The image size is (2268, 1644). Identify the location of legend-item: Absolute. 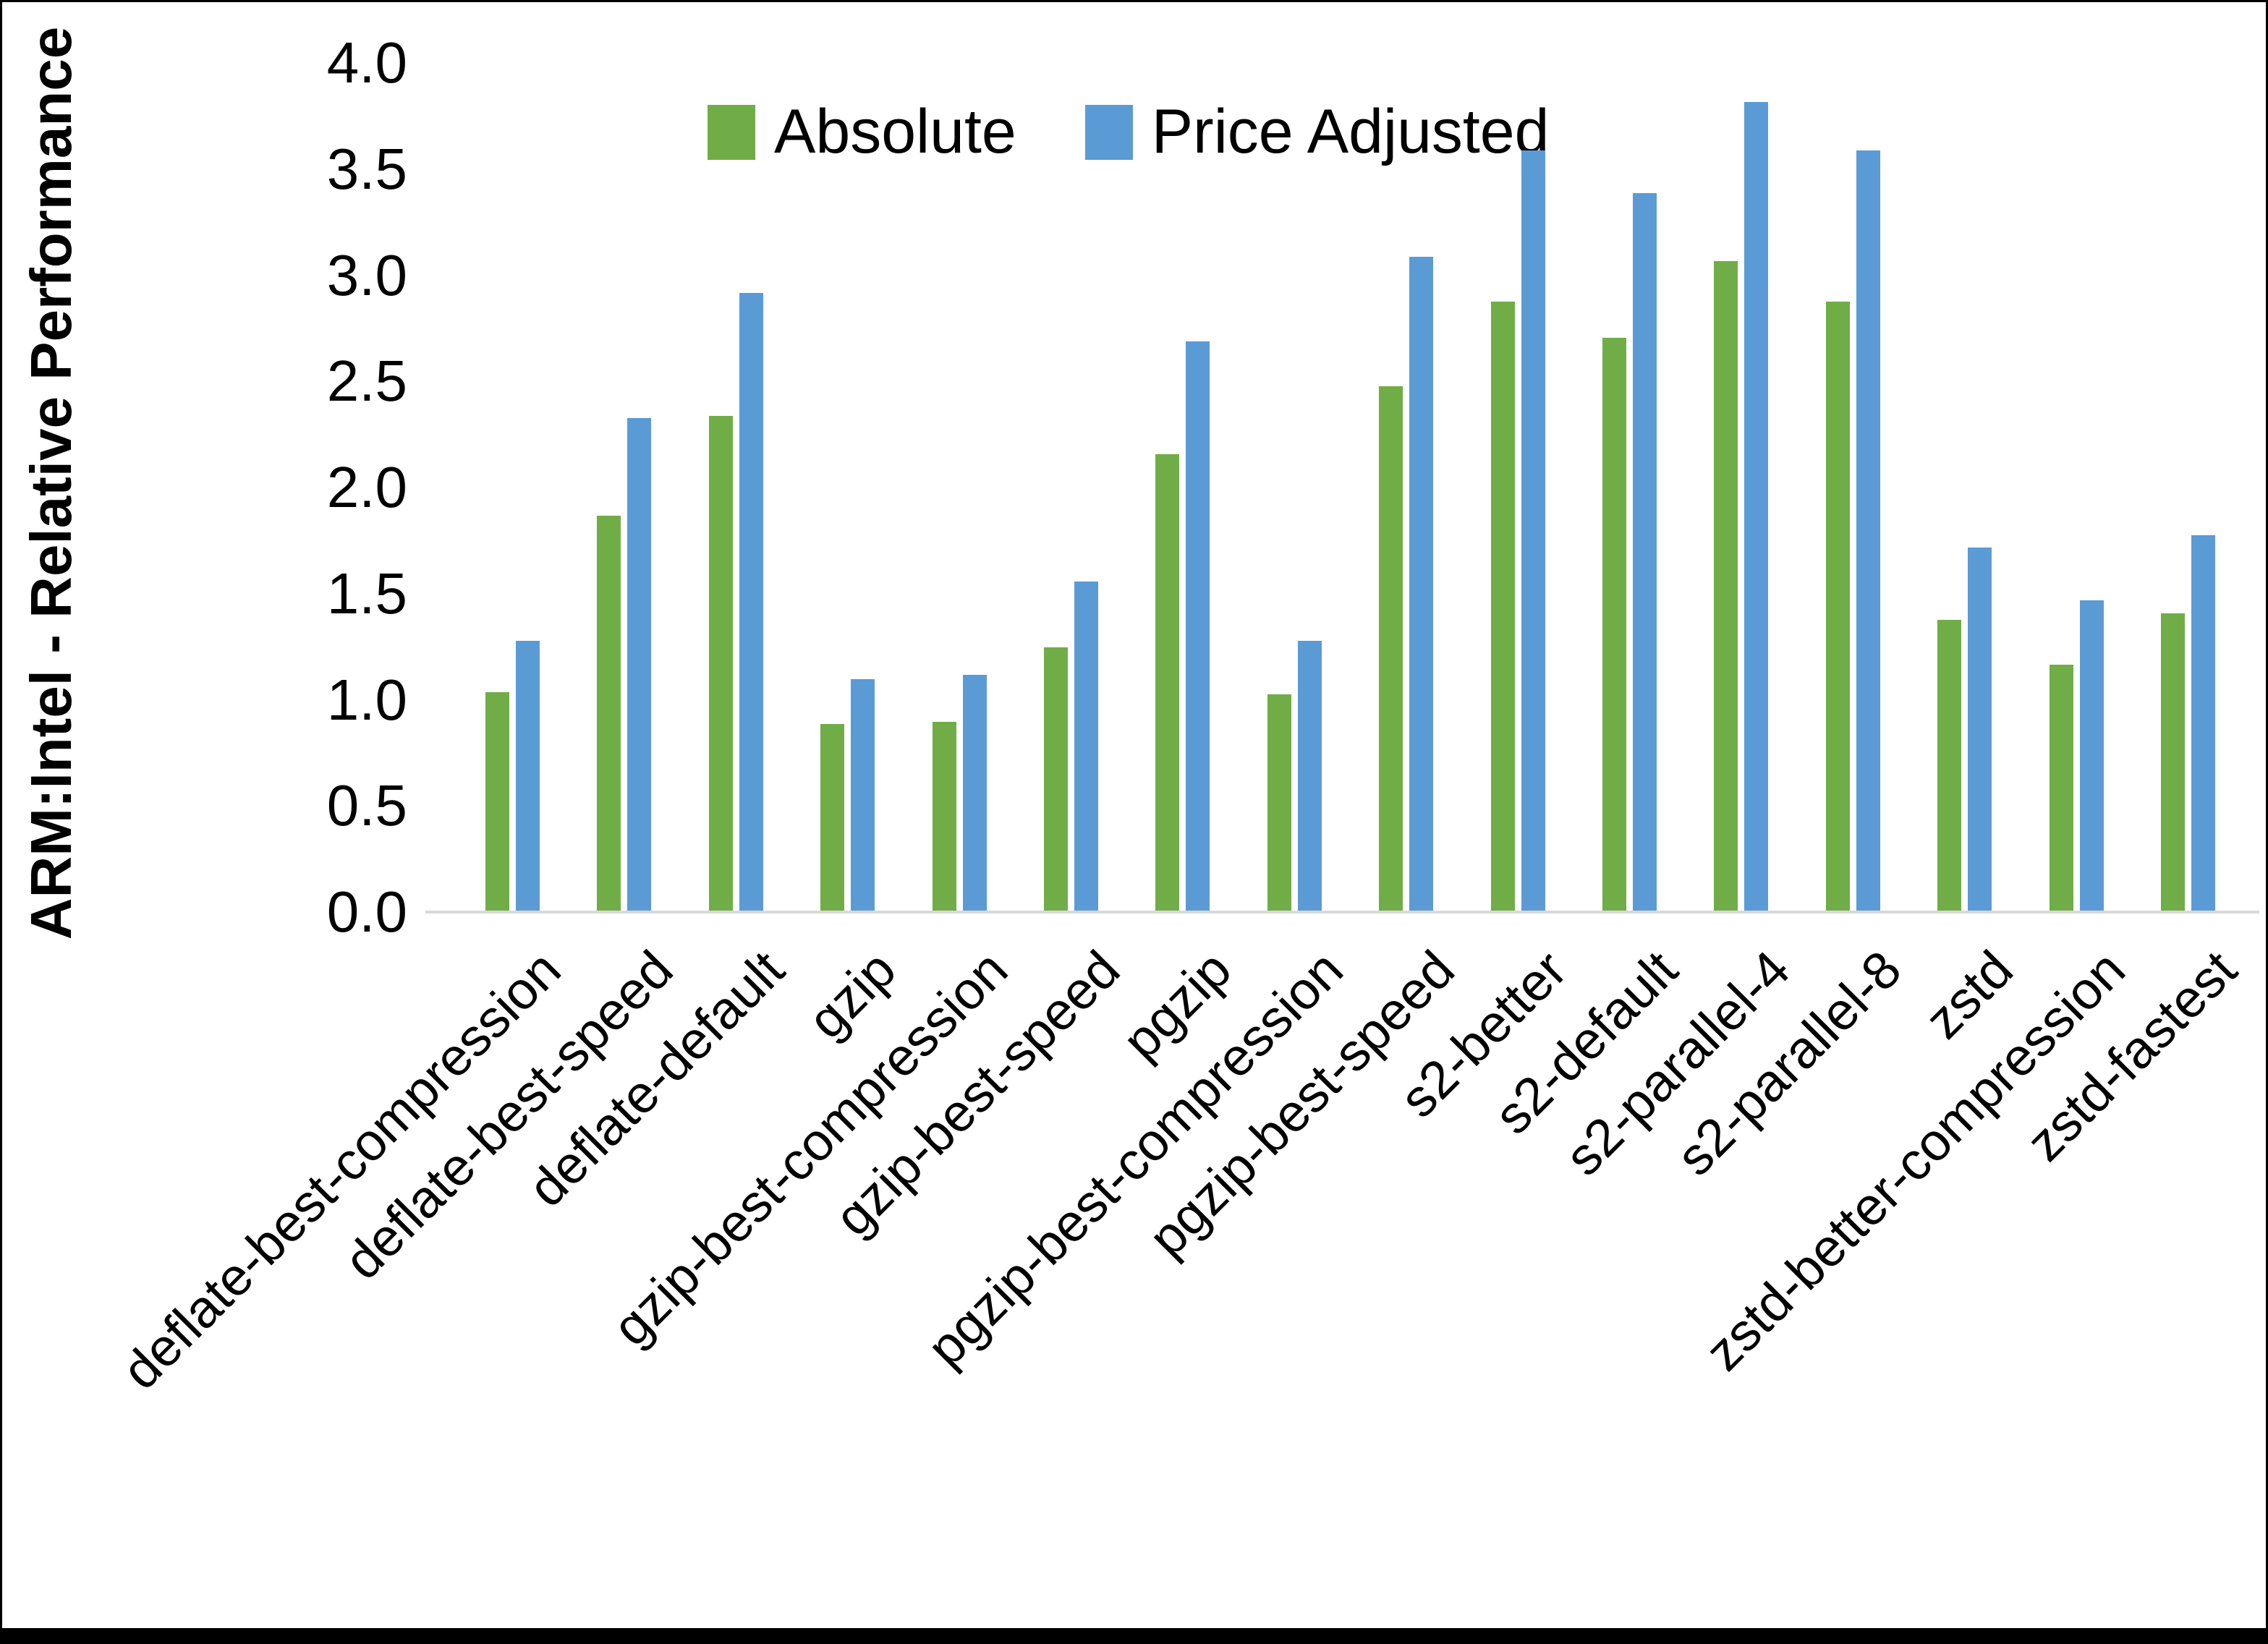
(862, 132).